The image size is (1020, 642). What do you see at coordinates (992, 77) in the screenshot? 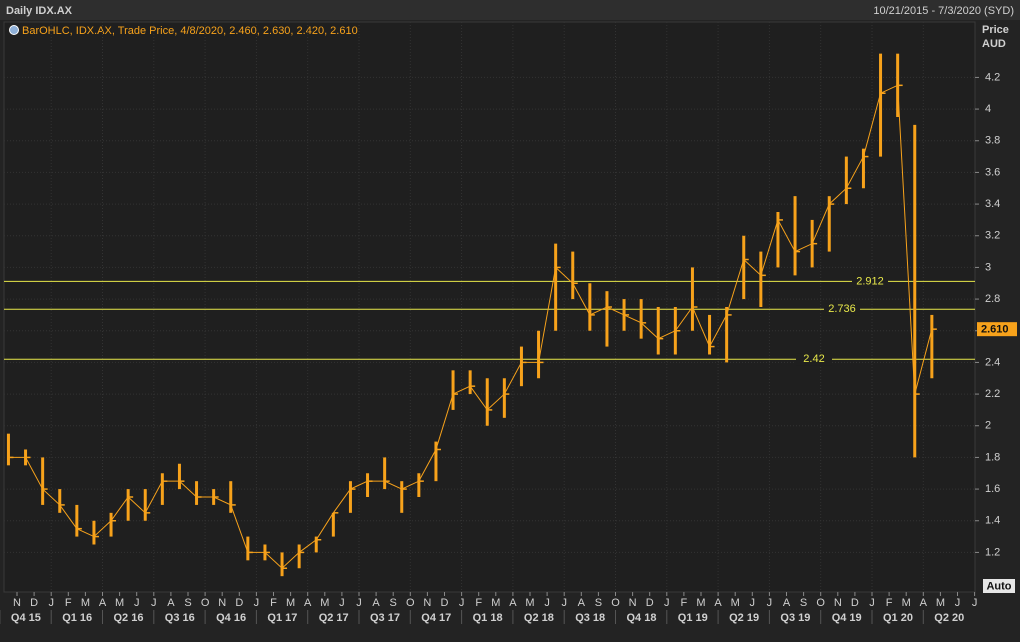
I see `y-tick-label: 4.2` at bounding box center [992, 77].